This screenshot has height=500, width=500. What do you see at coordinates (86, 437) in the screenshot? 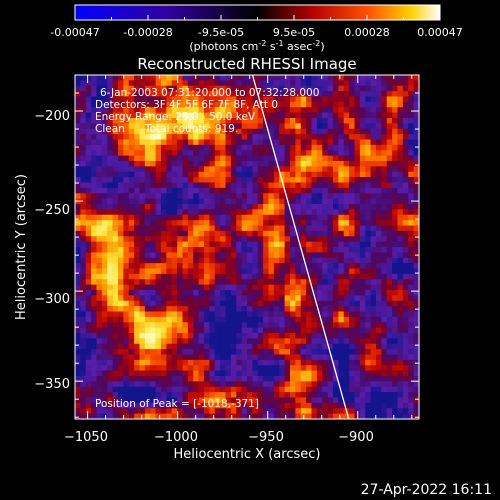
I see `x-tick-label: −1050` at bounding box center [86, 437].